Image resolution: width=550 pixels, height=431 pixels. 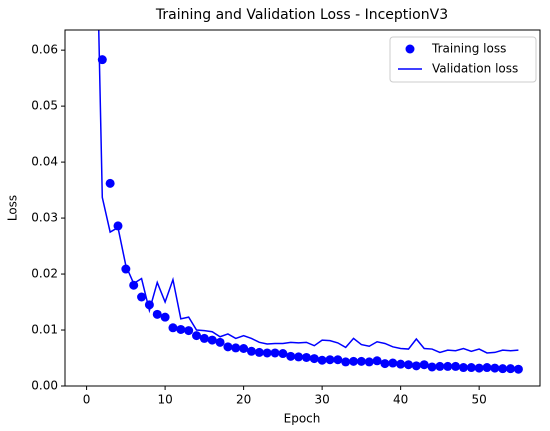 I want to click on x-tick-label: 30, so click(x=321, y=400).